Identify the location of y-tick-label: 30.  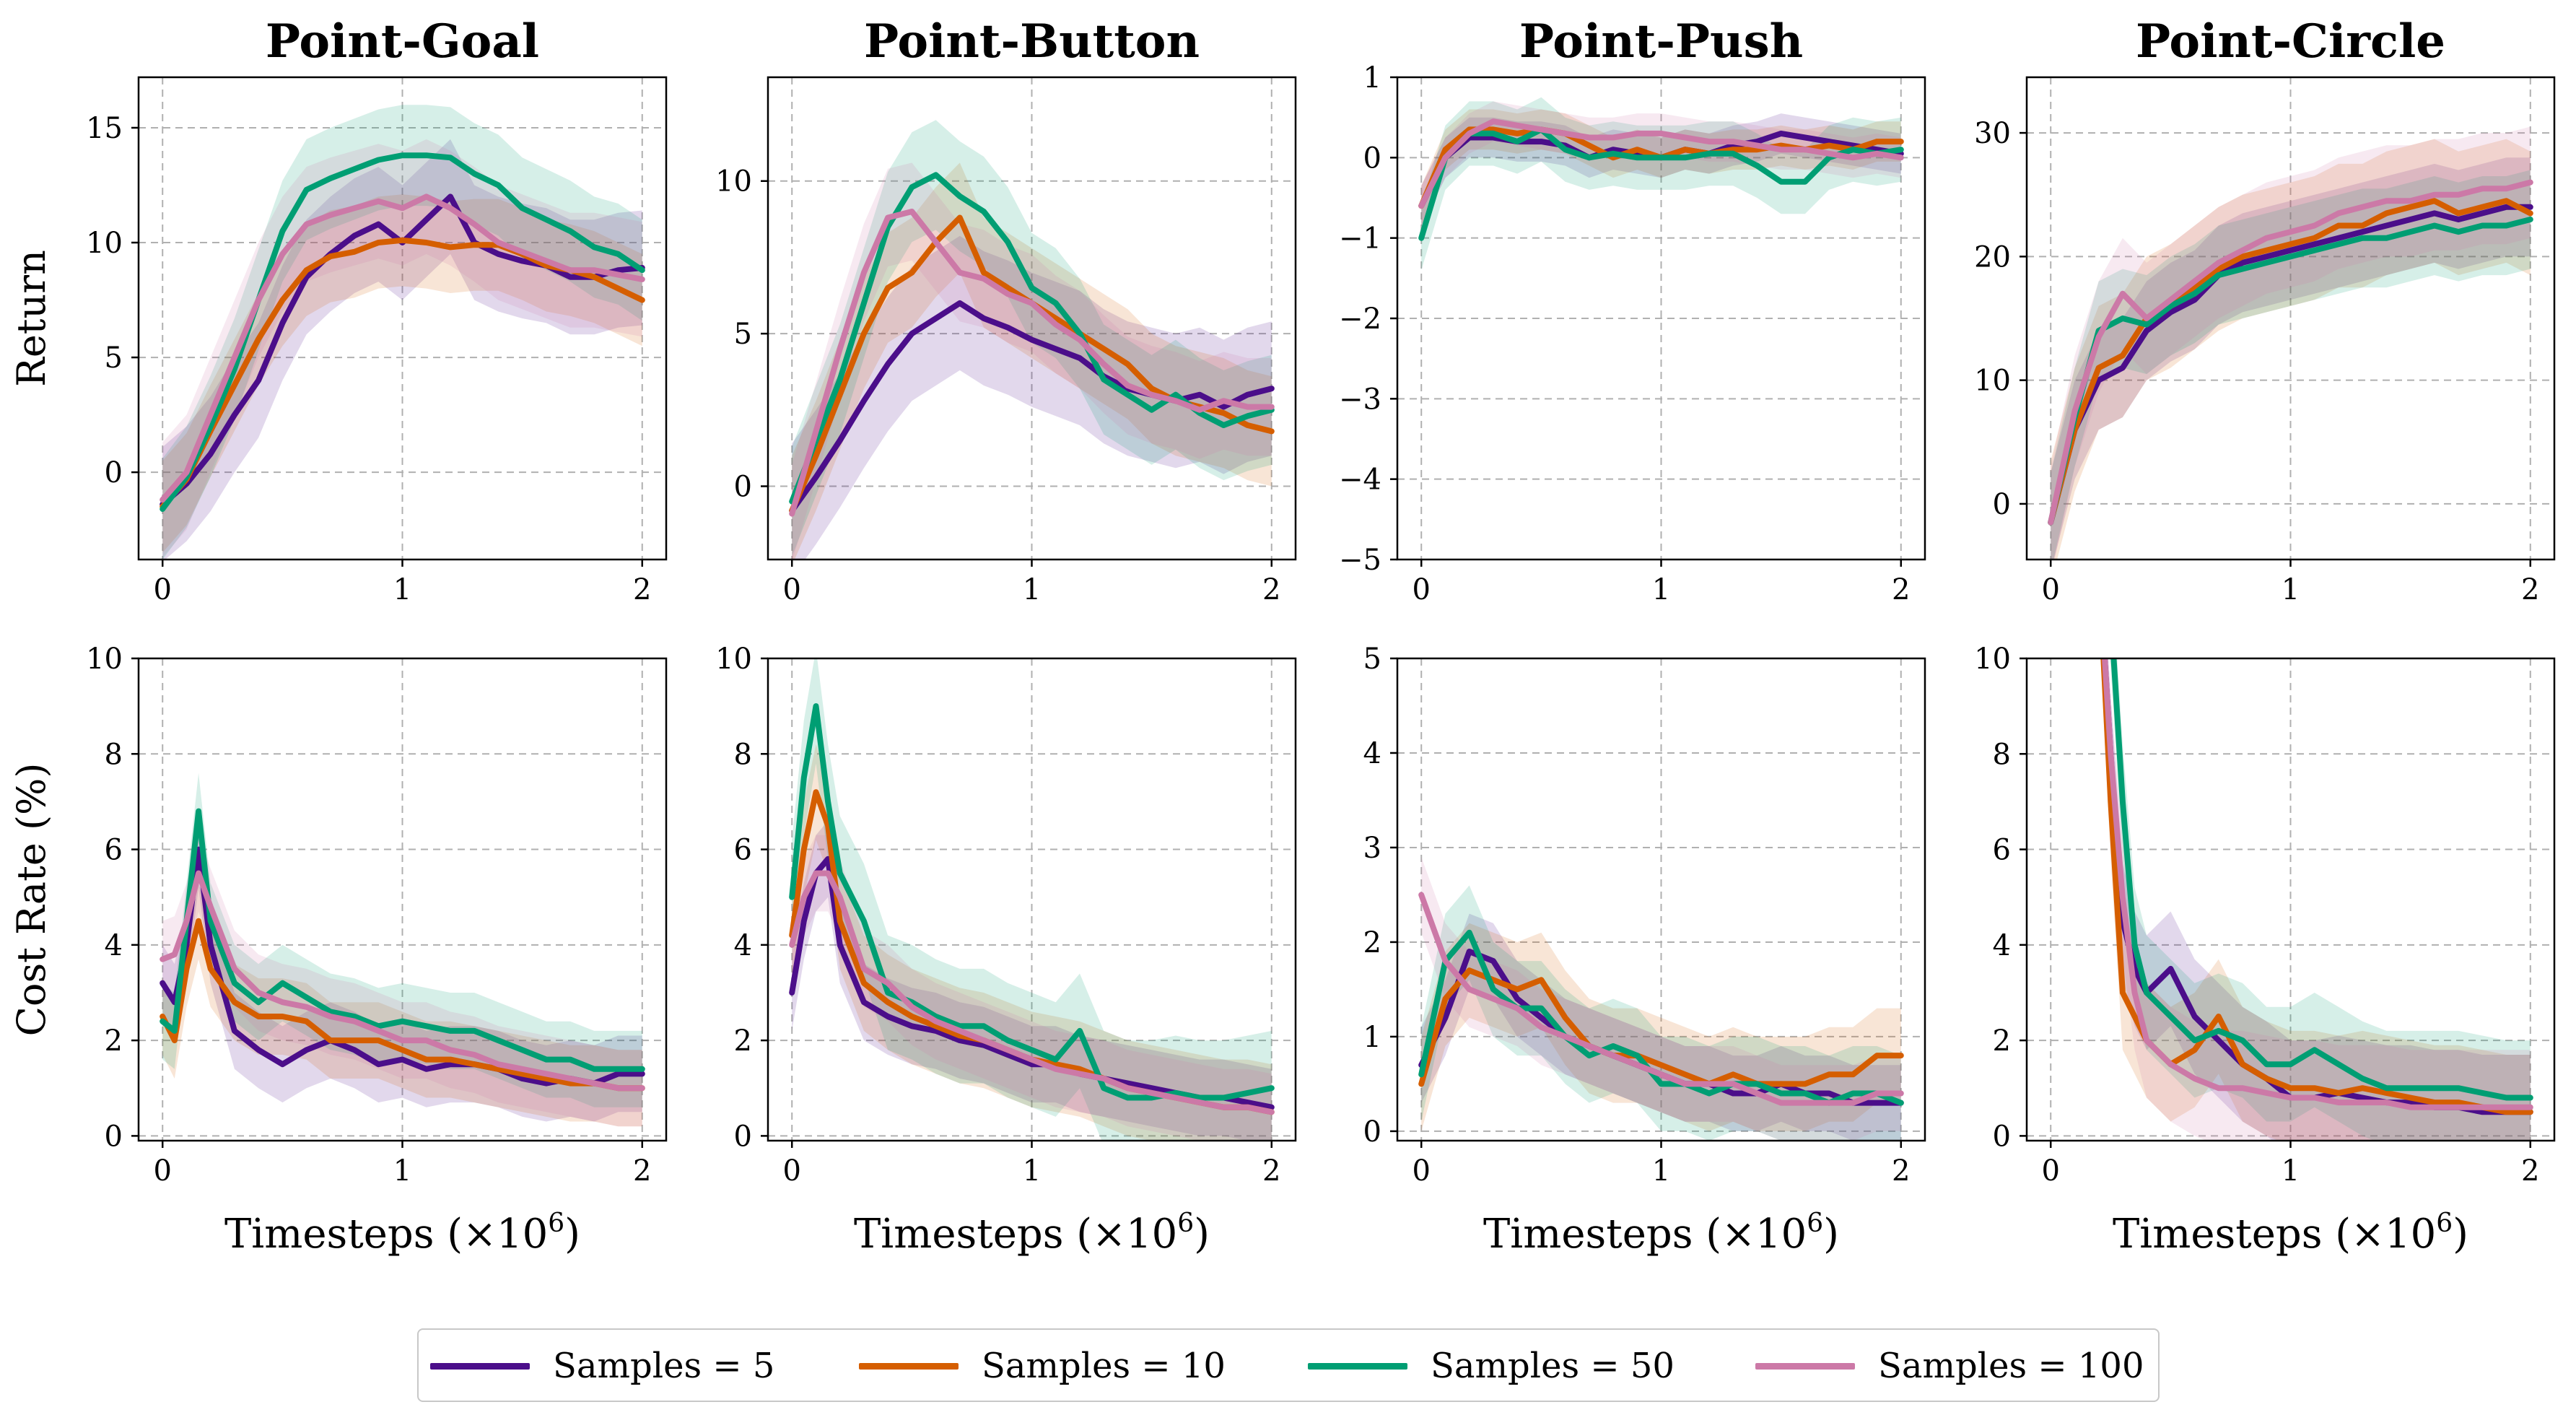
(1992, 133).